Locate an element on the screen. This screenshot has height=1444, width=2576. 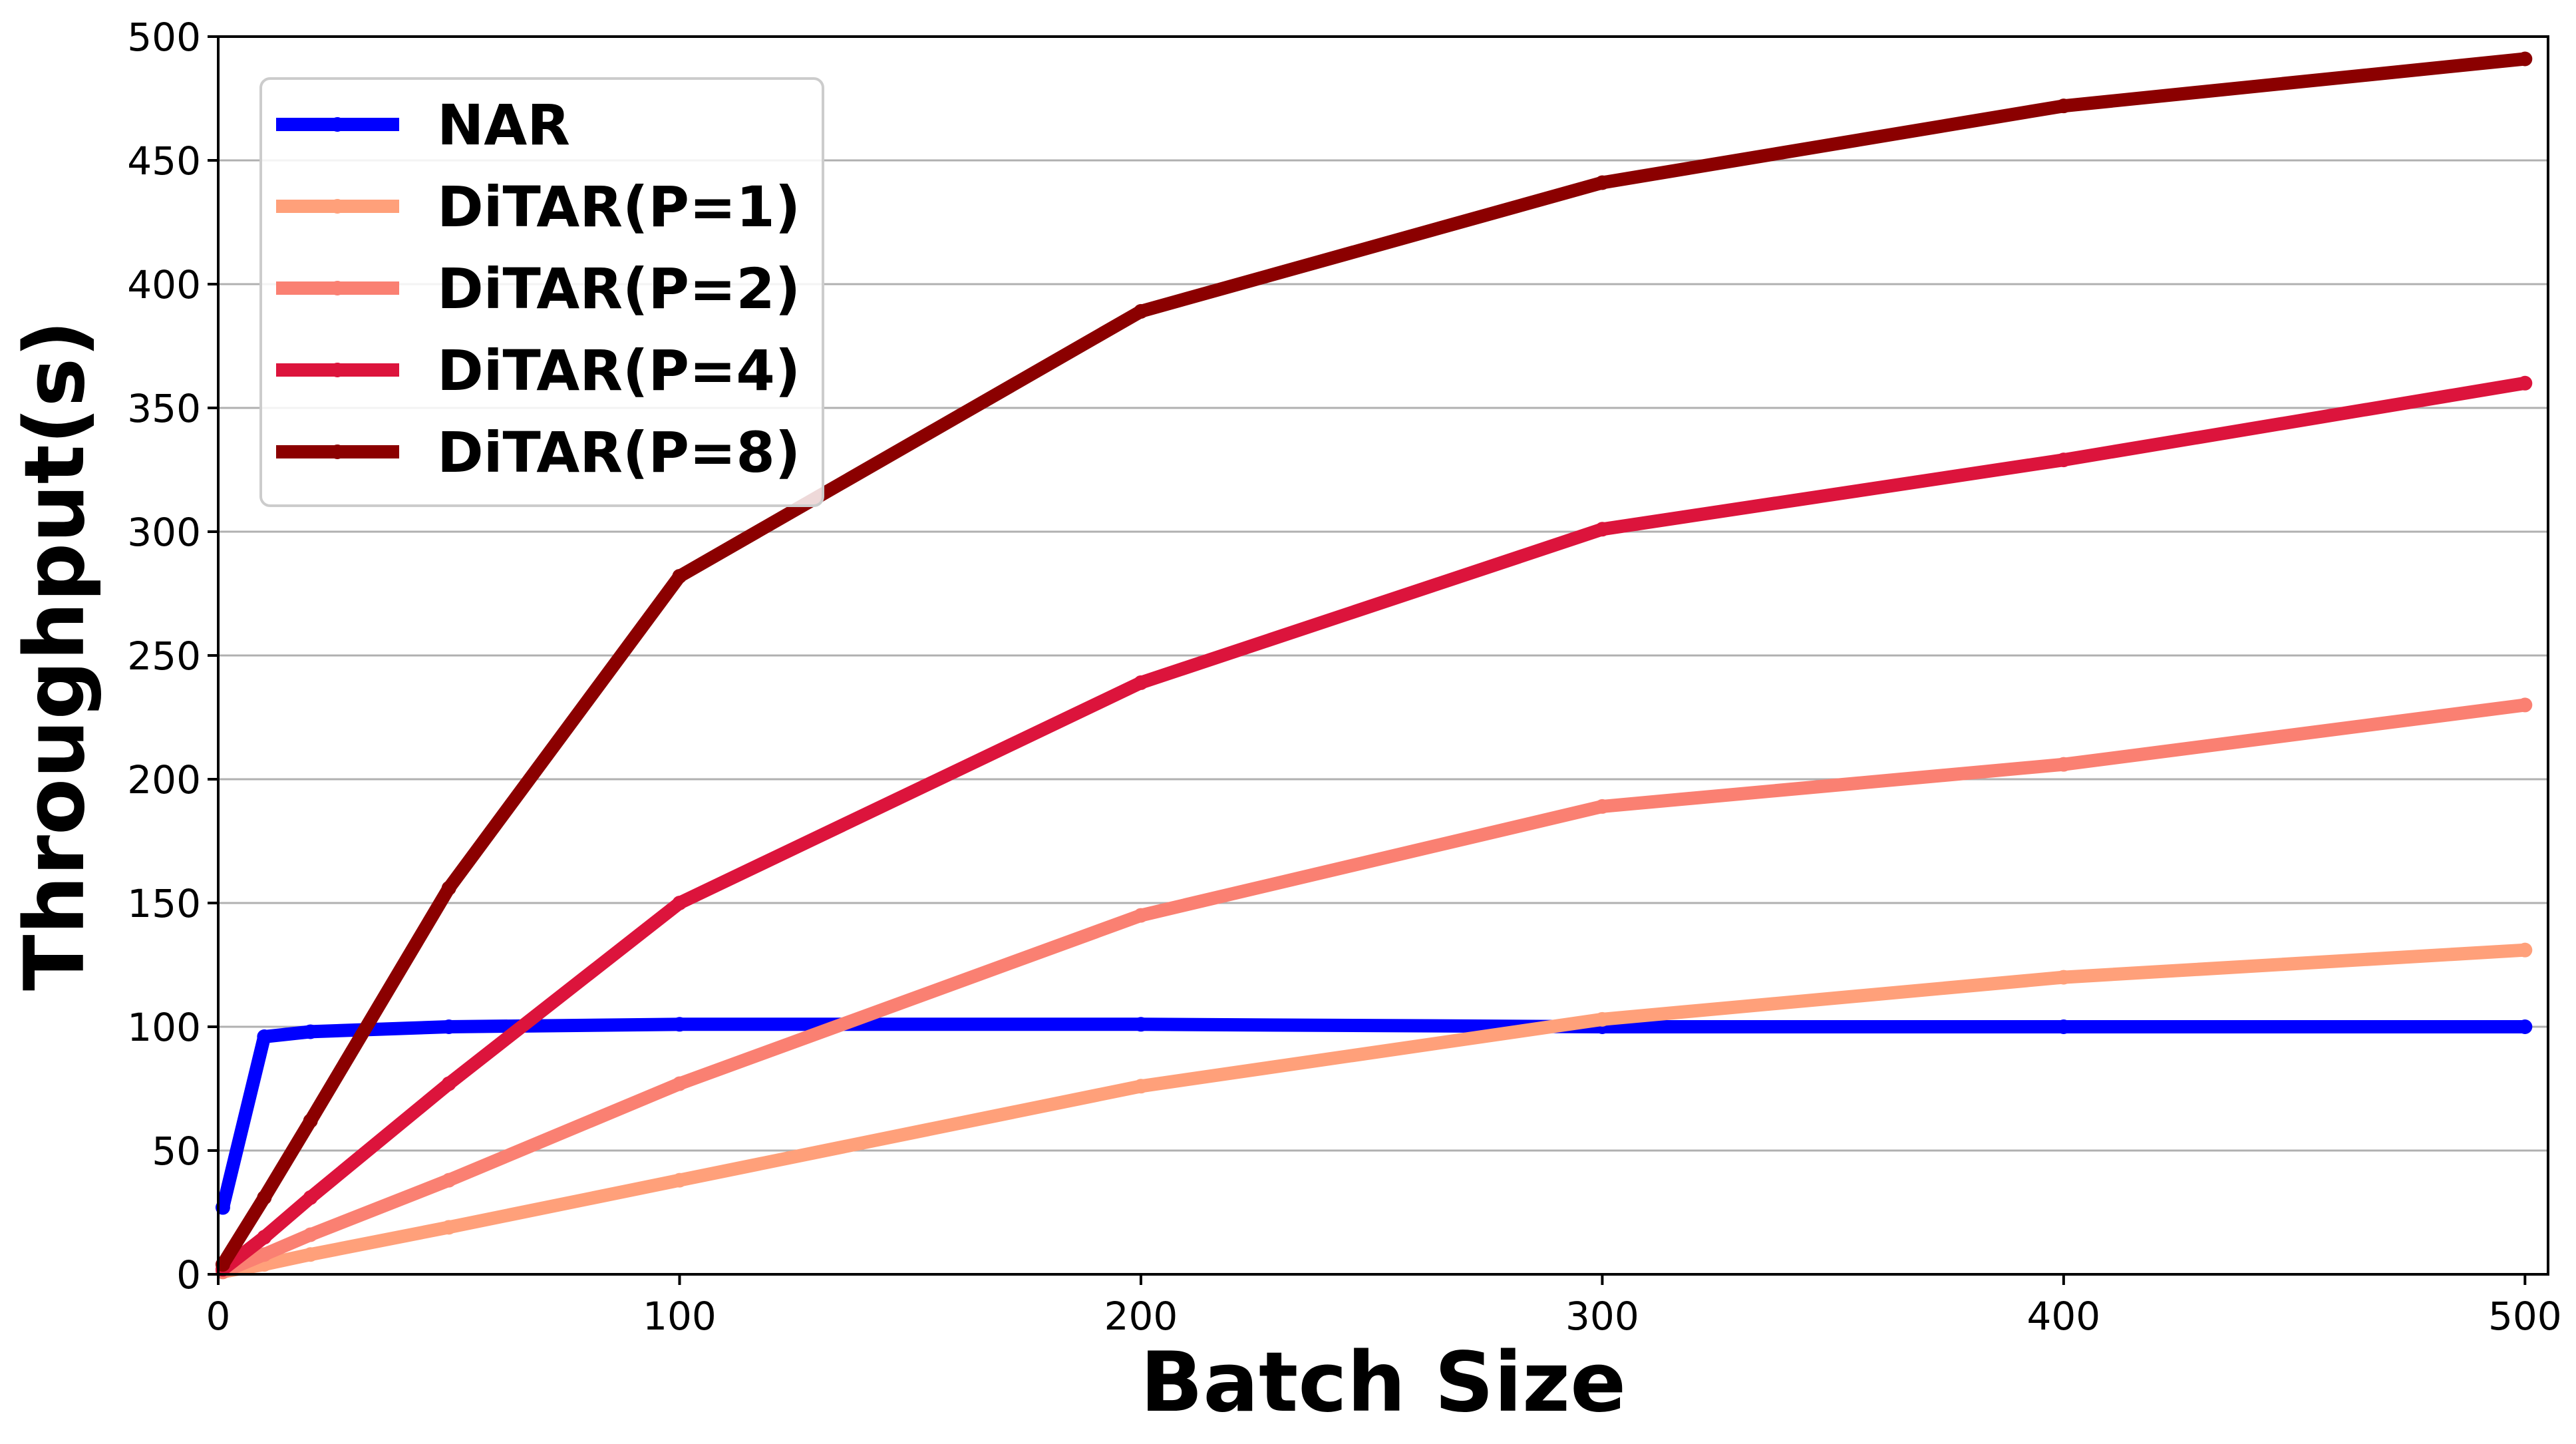
legend-label: DiTAR(P=8) is located at coordinates (618, 453).